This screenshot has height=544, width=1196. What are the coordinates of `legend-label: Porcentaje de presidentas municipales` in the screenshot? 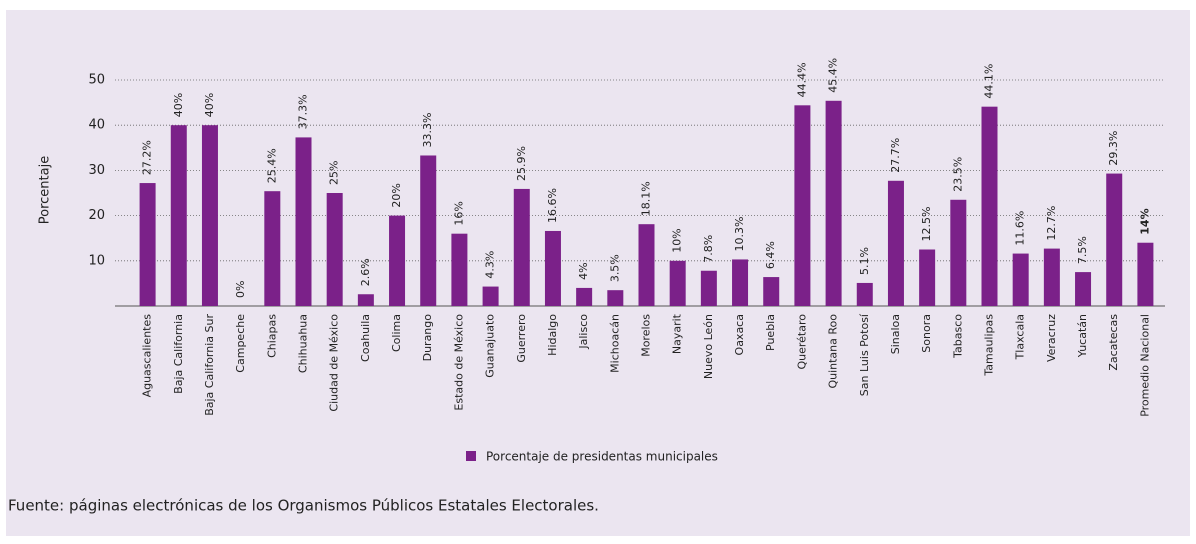 It's located at (602, 457).